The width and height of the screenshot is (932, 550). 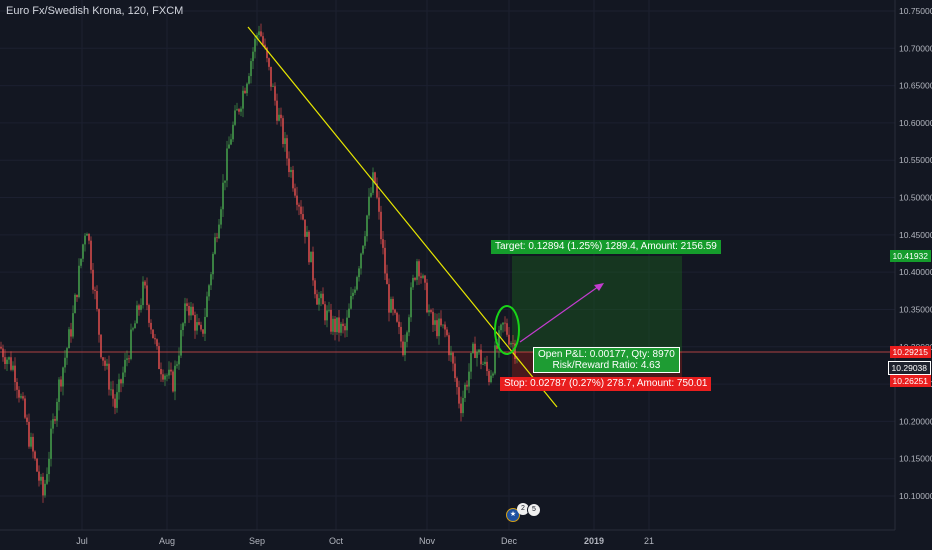 I want to click on price-tick-label: 10.75000, so click(x=915, y=11).